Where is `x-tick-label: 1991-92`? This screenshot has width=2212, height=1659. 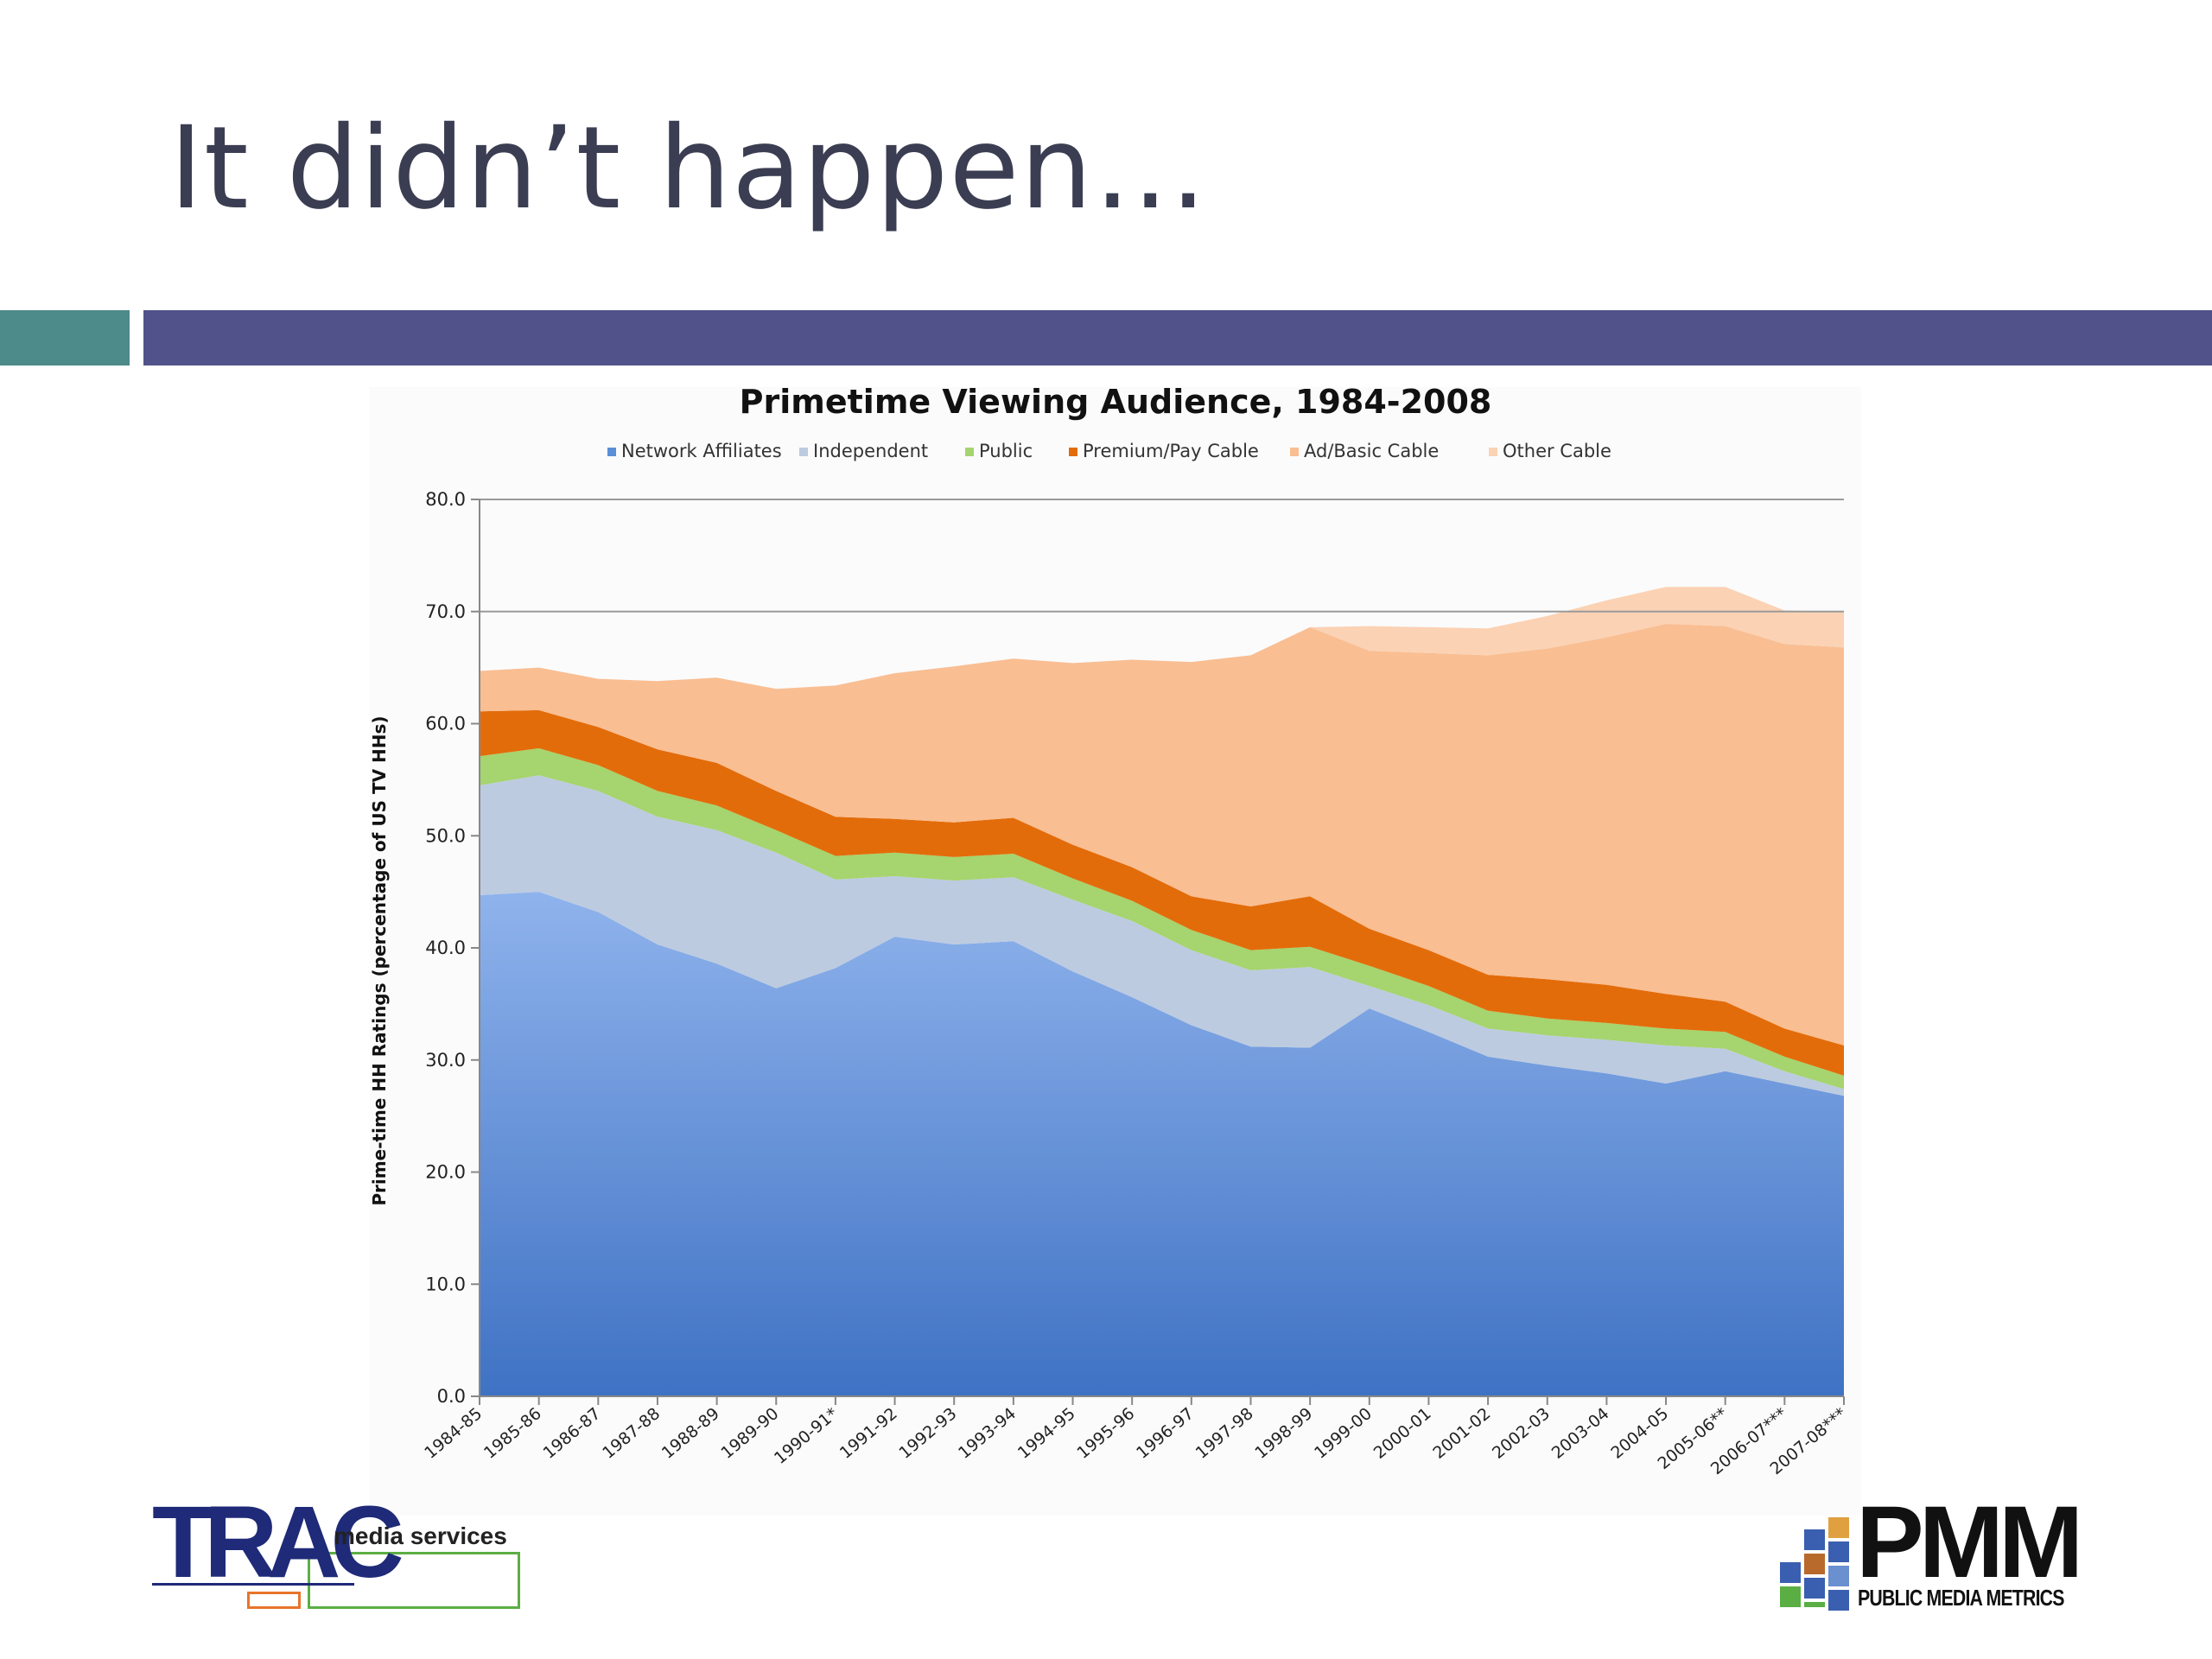 x-tick-label: 1991-92 is located at coordinates (868, 1433).